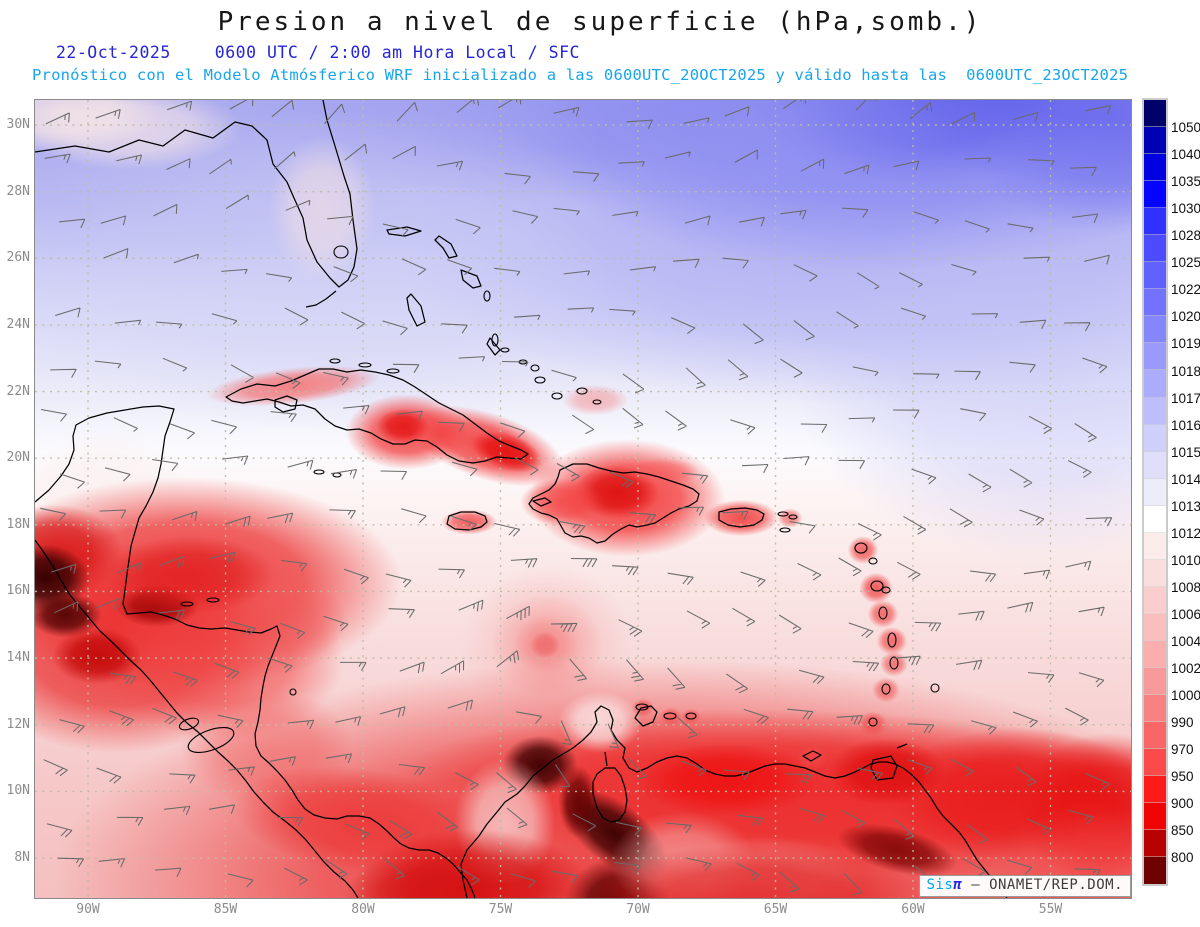 The width and height of the screenshot is (1200, 927). Describe the element at coordinates (113, 52) in the screenshot. I see `date-label: 22-Oct-2025` at that location.